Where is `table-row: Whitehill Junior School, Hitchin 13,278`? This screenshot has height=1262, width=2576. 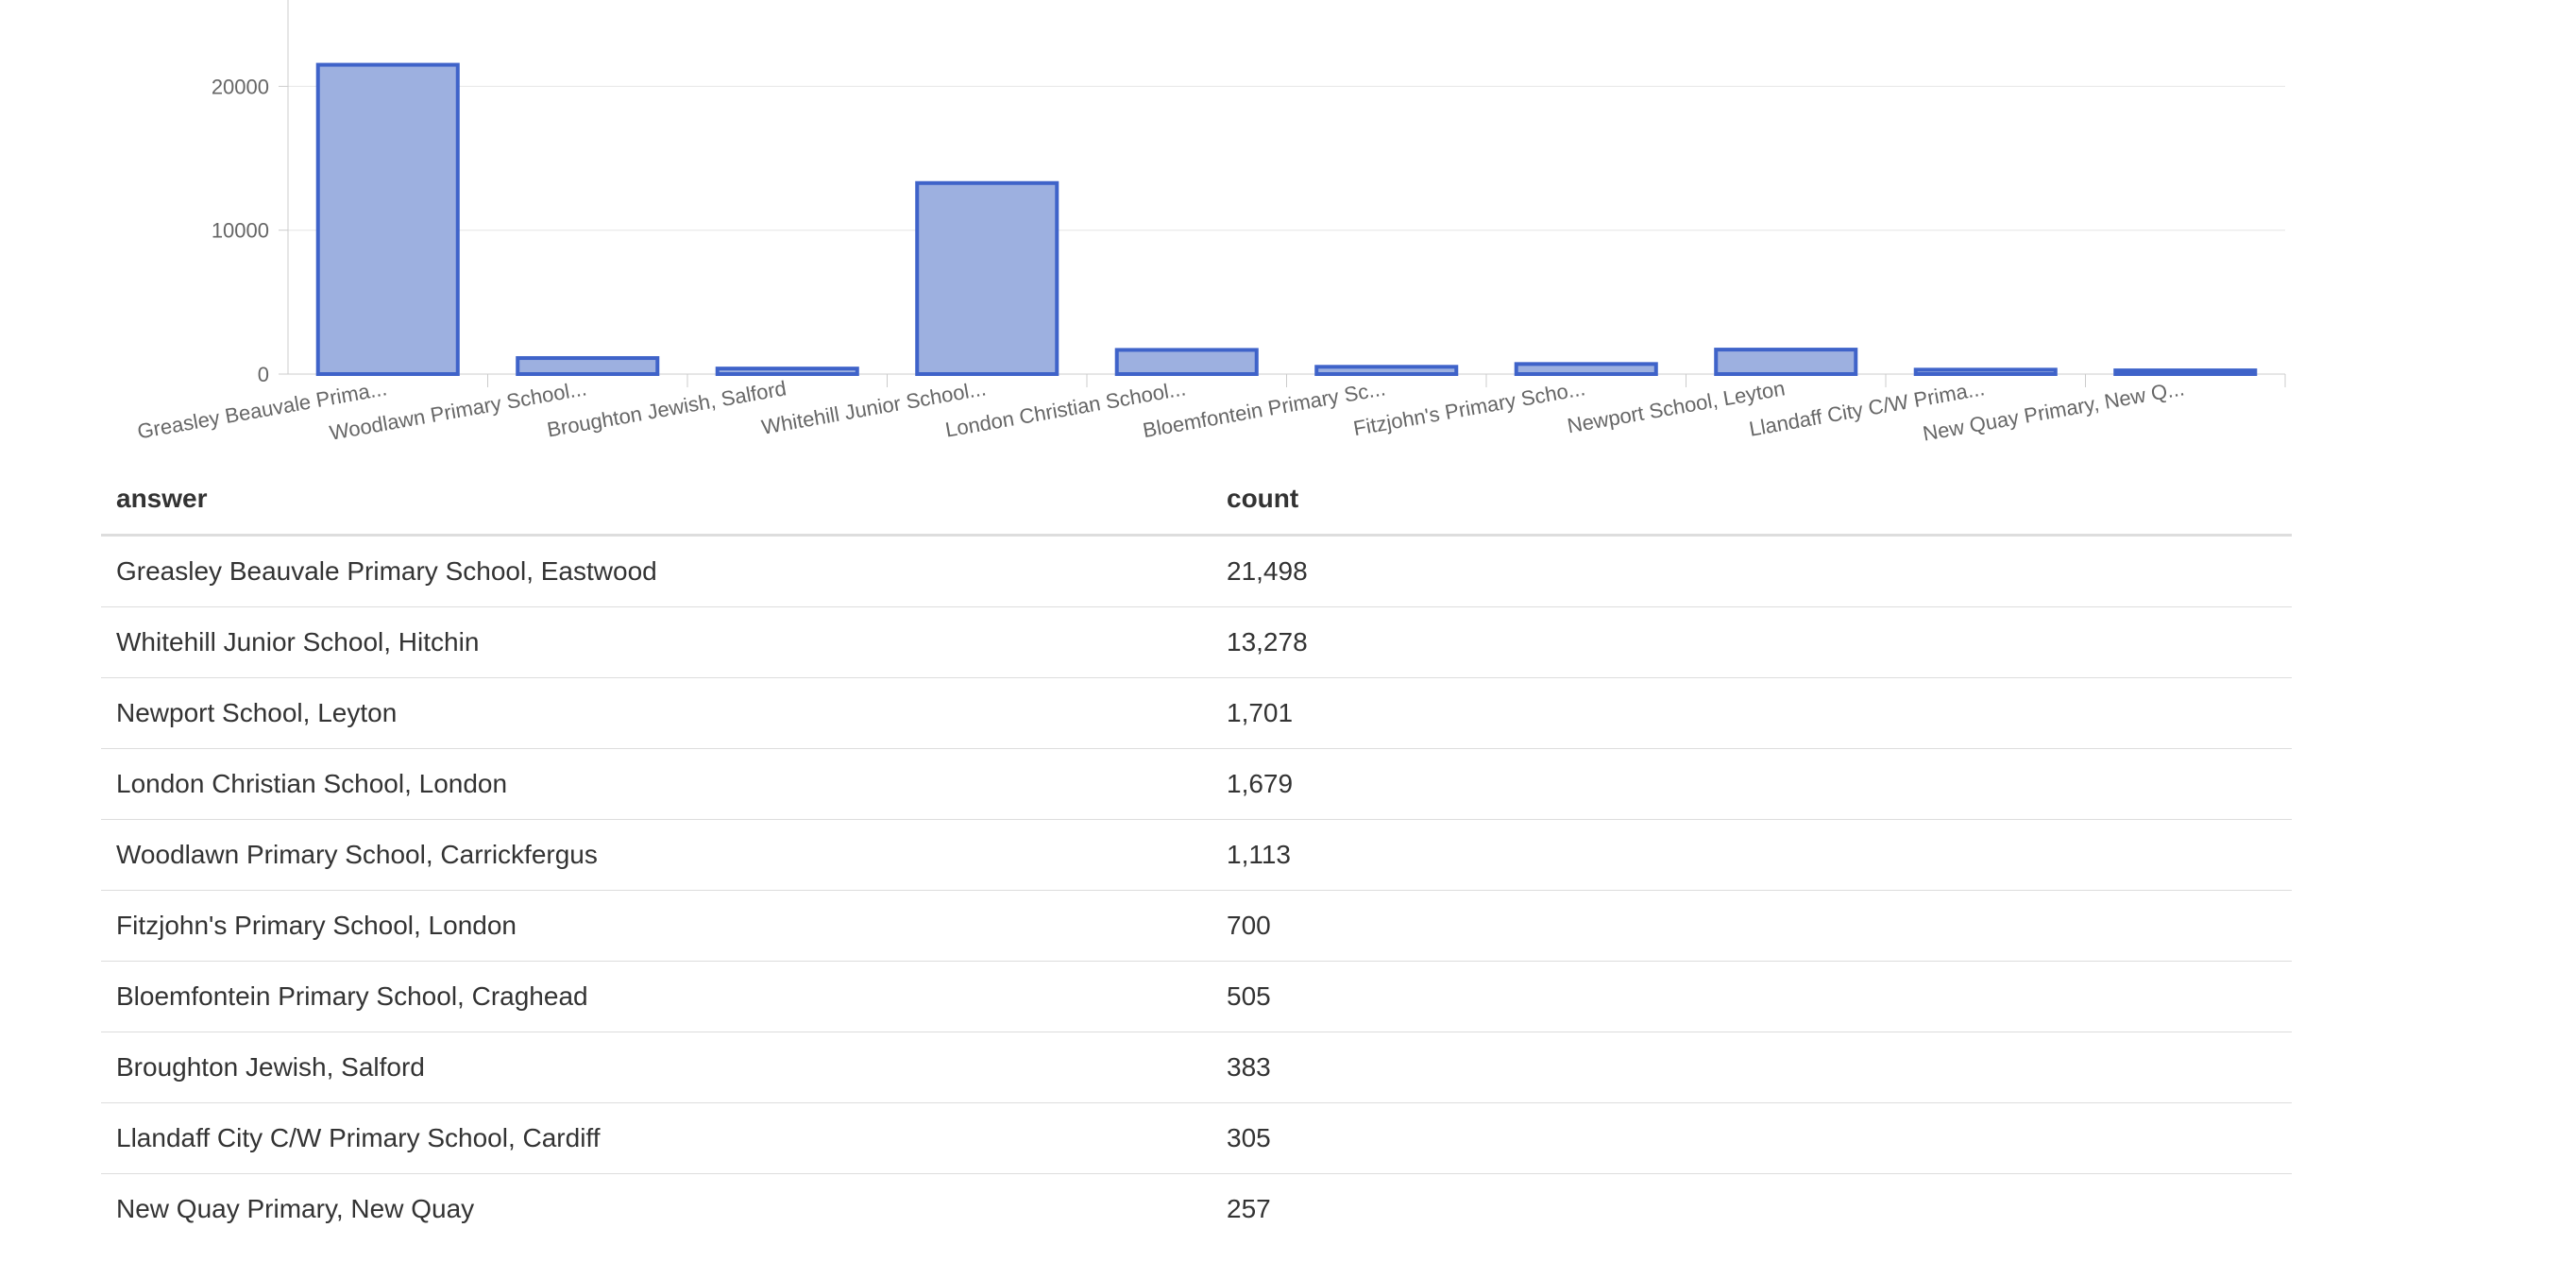
table-row: Whitehill Junior School, Hitchin 13,278 is located at coordinates (1196, 642).